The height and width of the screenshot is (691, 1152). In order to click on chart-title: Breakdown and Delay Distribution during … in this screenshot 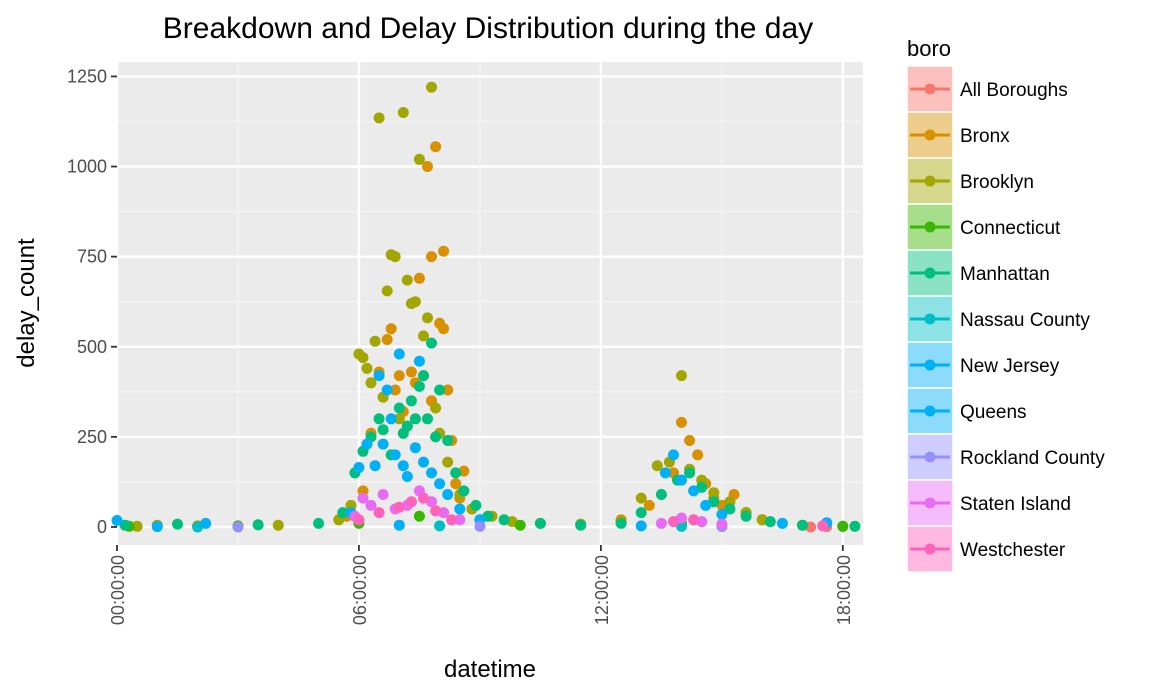, I will do `click(488, 28)`.